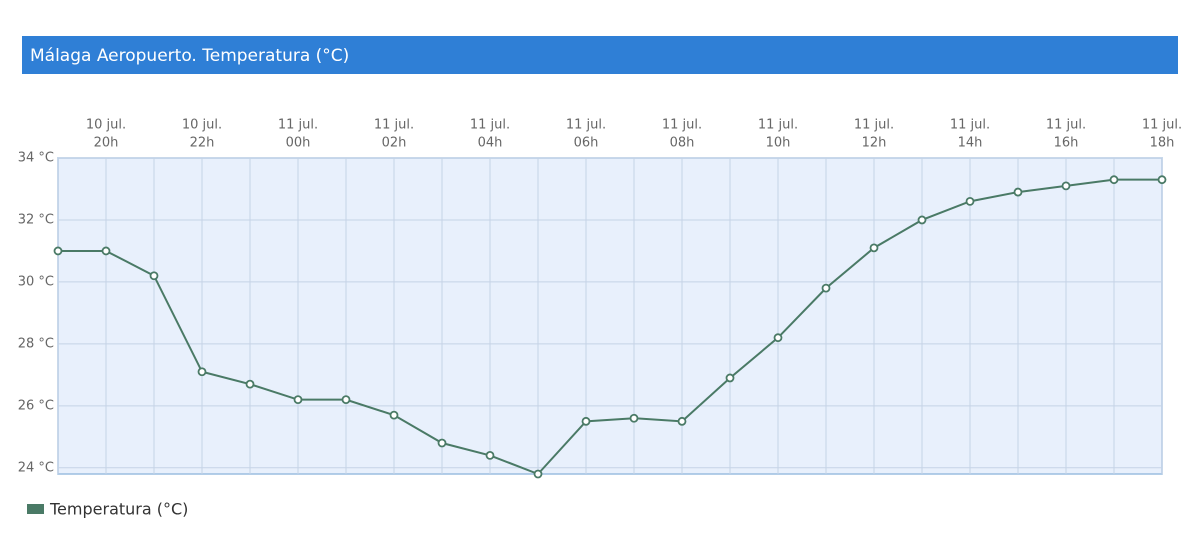 This screenshot has width=1200, height=535. Describe the element at coordinates (189, 56) in the screenshot. I see `chart-title: Málaga Aeropuerto. Temperatura (°C)` at that location.